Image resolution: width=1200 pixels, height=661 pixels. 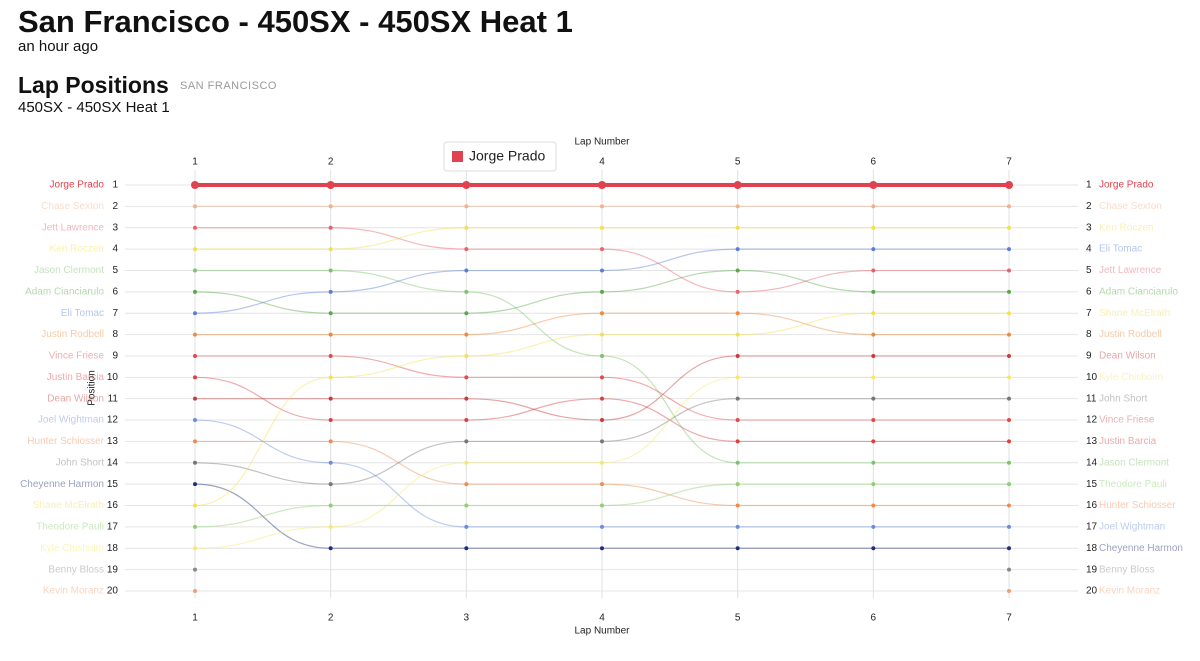 I want to click on series: Chase Sexton 2 2 Chase Sexton, so click(x=601, y=206).